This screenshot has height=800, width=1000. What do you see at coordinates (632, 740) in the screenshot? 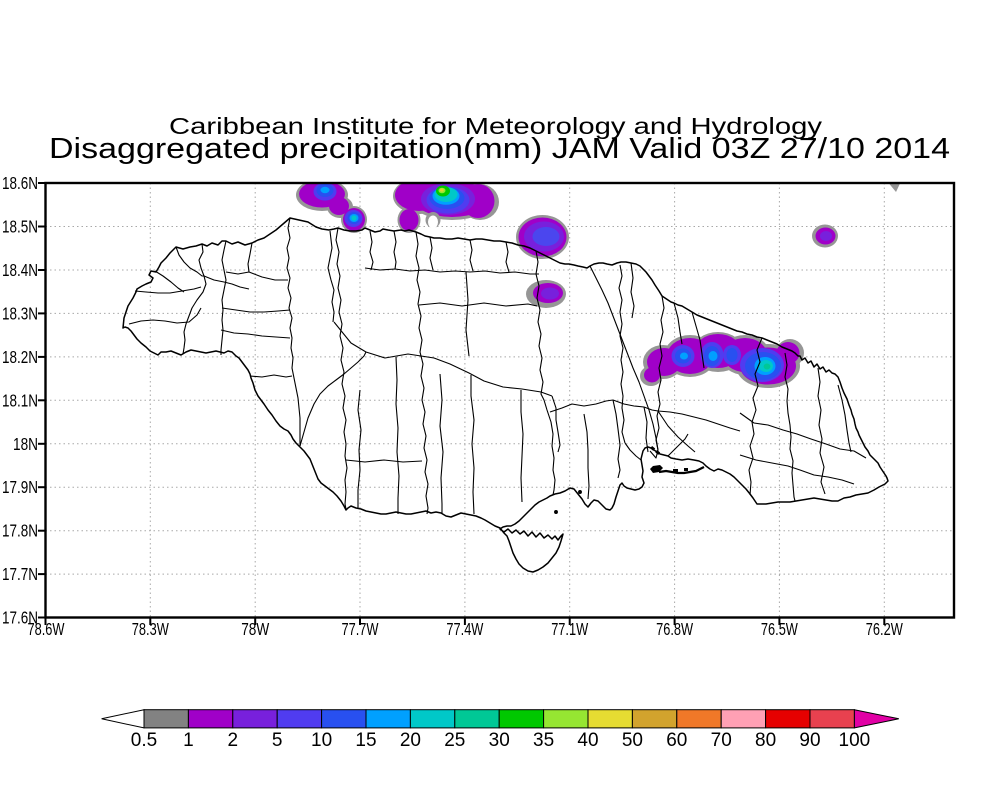
I see `svg-text: 50` at bounding box center [632, 740].